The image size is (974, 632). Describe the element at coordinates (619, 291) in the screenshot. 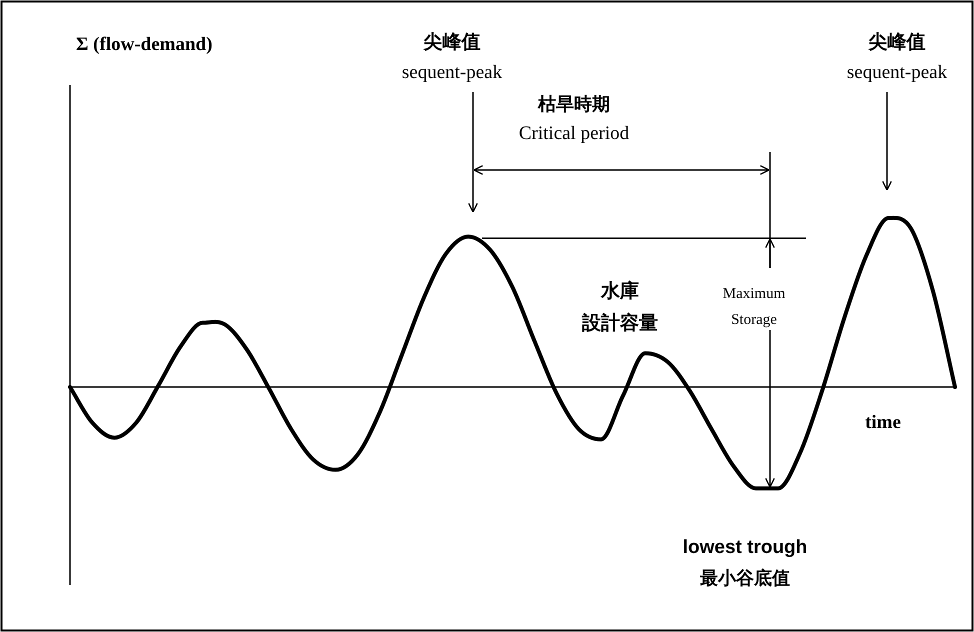

I see `annotation: 水庫` at that location.